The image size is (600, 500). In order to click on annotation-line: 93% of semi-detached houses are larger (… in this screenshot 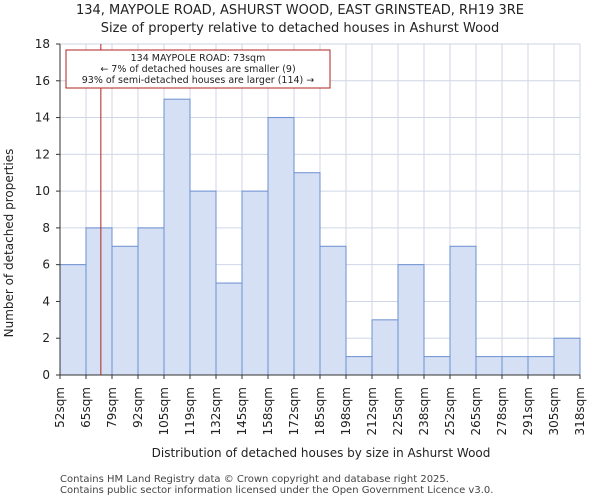, I will do `click(198, 80)`.